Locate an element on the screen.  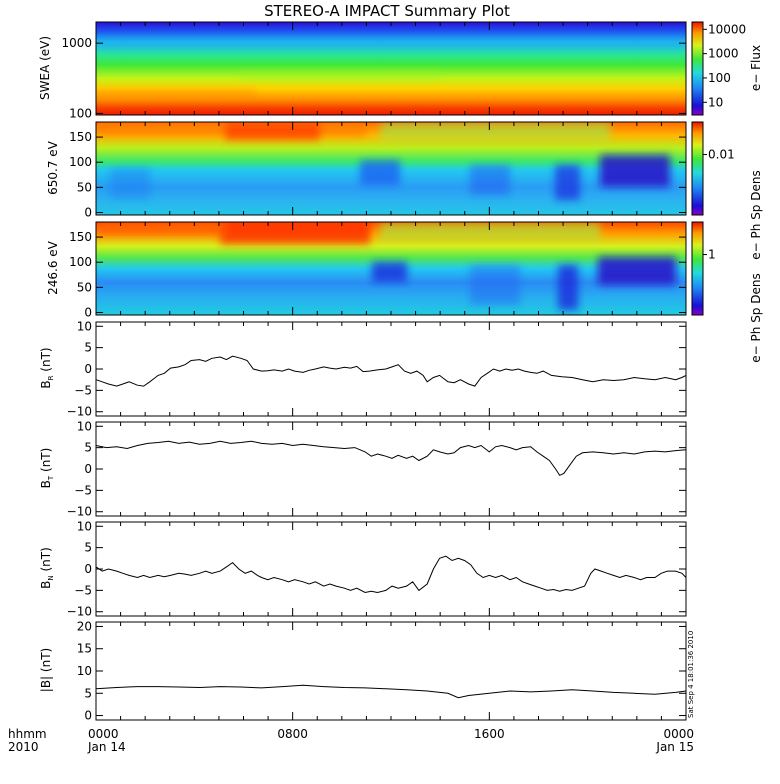
br-yticks: −10 −5 0 5 10 is located at coordinates (376, 369).